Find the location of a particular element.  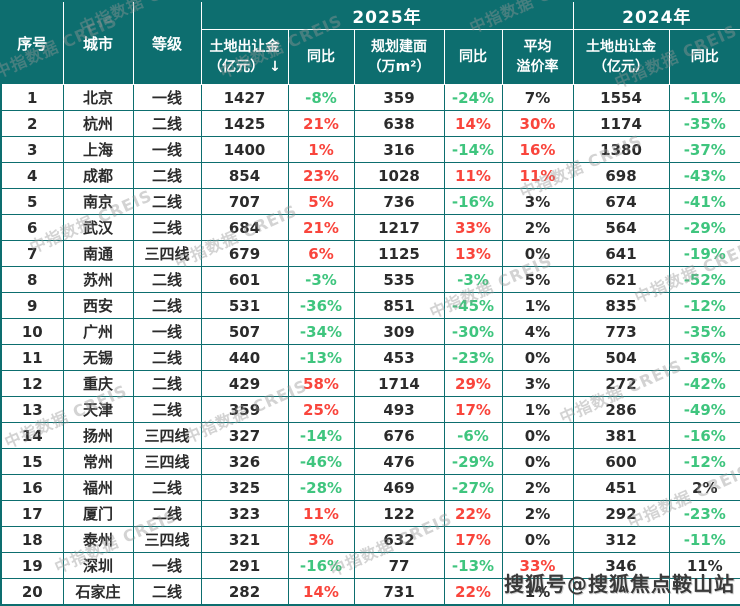

sohu-watermark: 搜狐号@搜狐焦点鞍山站 is located at coordinates (619, 584).